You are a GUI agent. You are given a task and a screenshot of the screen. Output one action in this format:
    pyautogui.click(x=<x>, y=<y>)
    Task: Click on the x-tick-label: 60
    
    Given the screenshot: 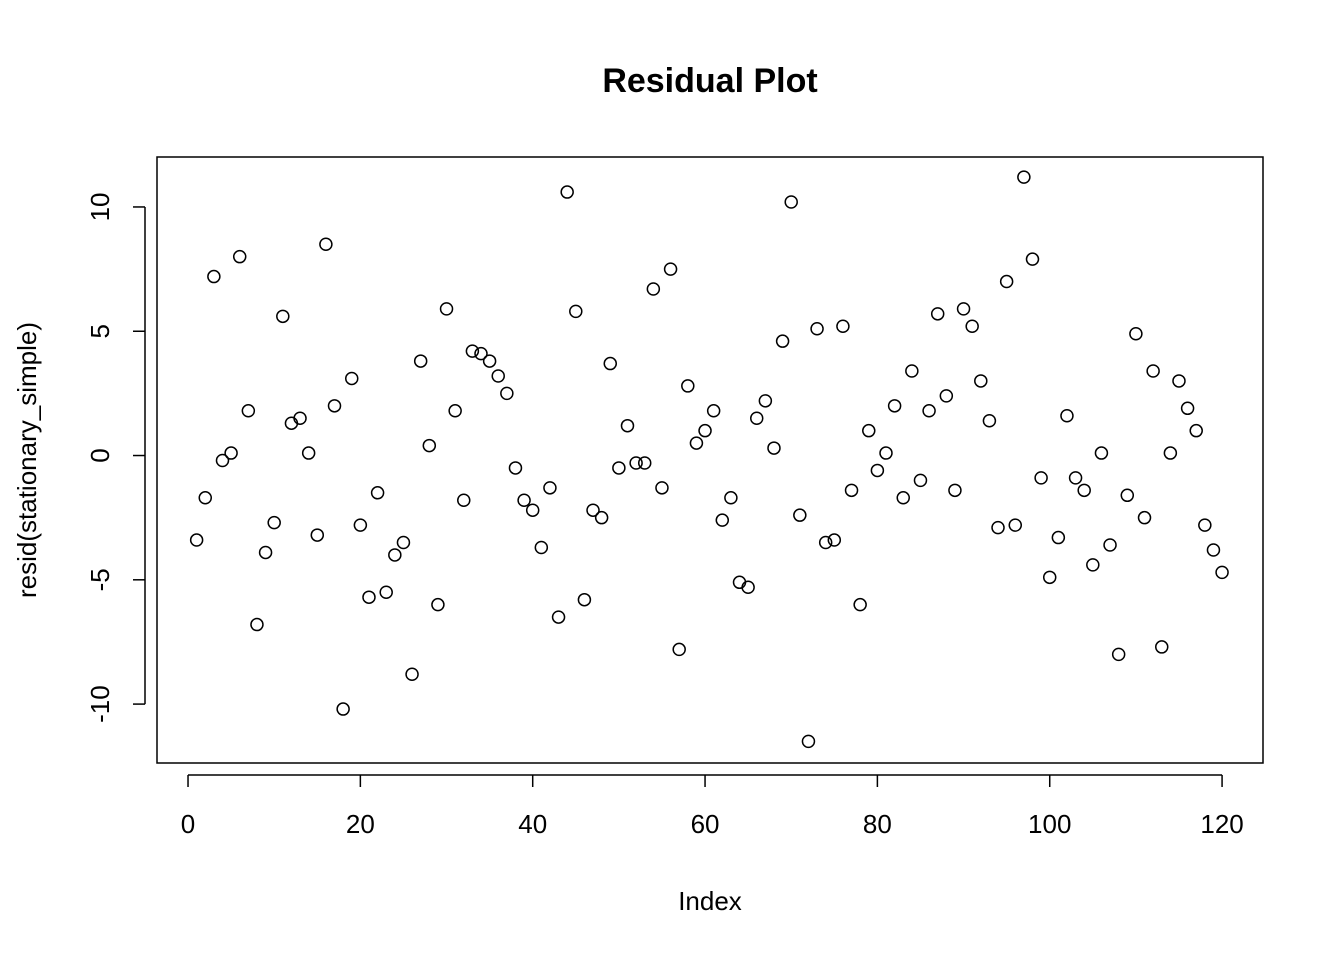 What is the action you would take?
    pyautogui.click(x=705, y=824)
    